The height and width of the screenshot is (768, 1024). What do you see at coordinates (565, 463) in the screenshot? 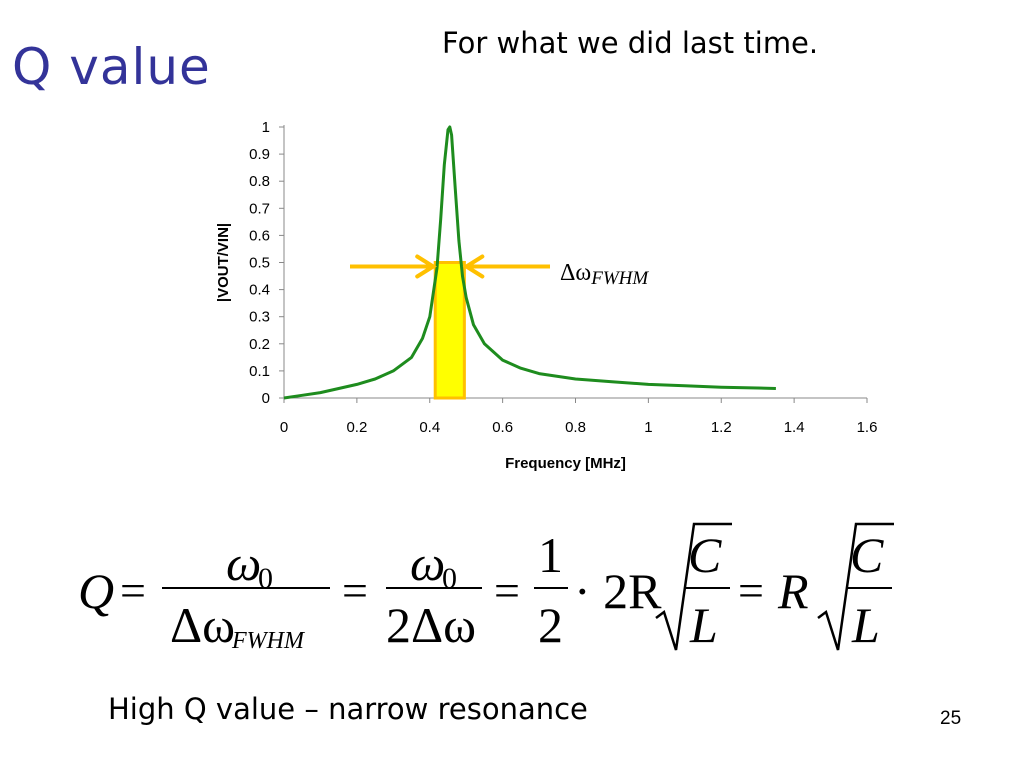
I see `x-axis-label: Frequency [MHz]` at bounding box center [565, 463].